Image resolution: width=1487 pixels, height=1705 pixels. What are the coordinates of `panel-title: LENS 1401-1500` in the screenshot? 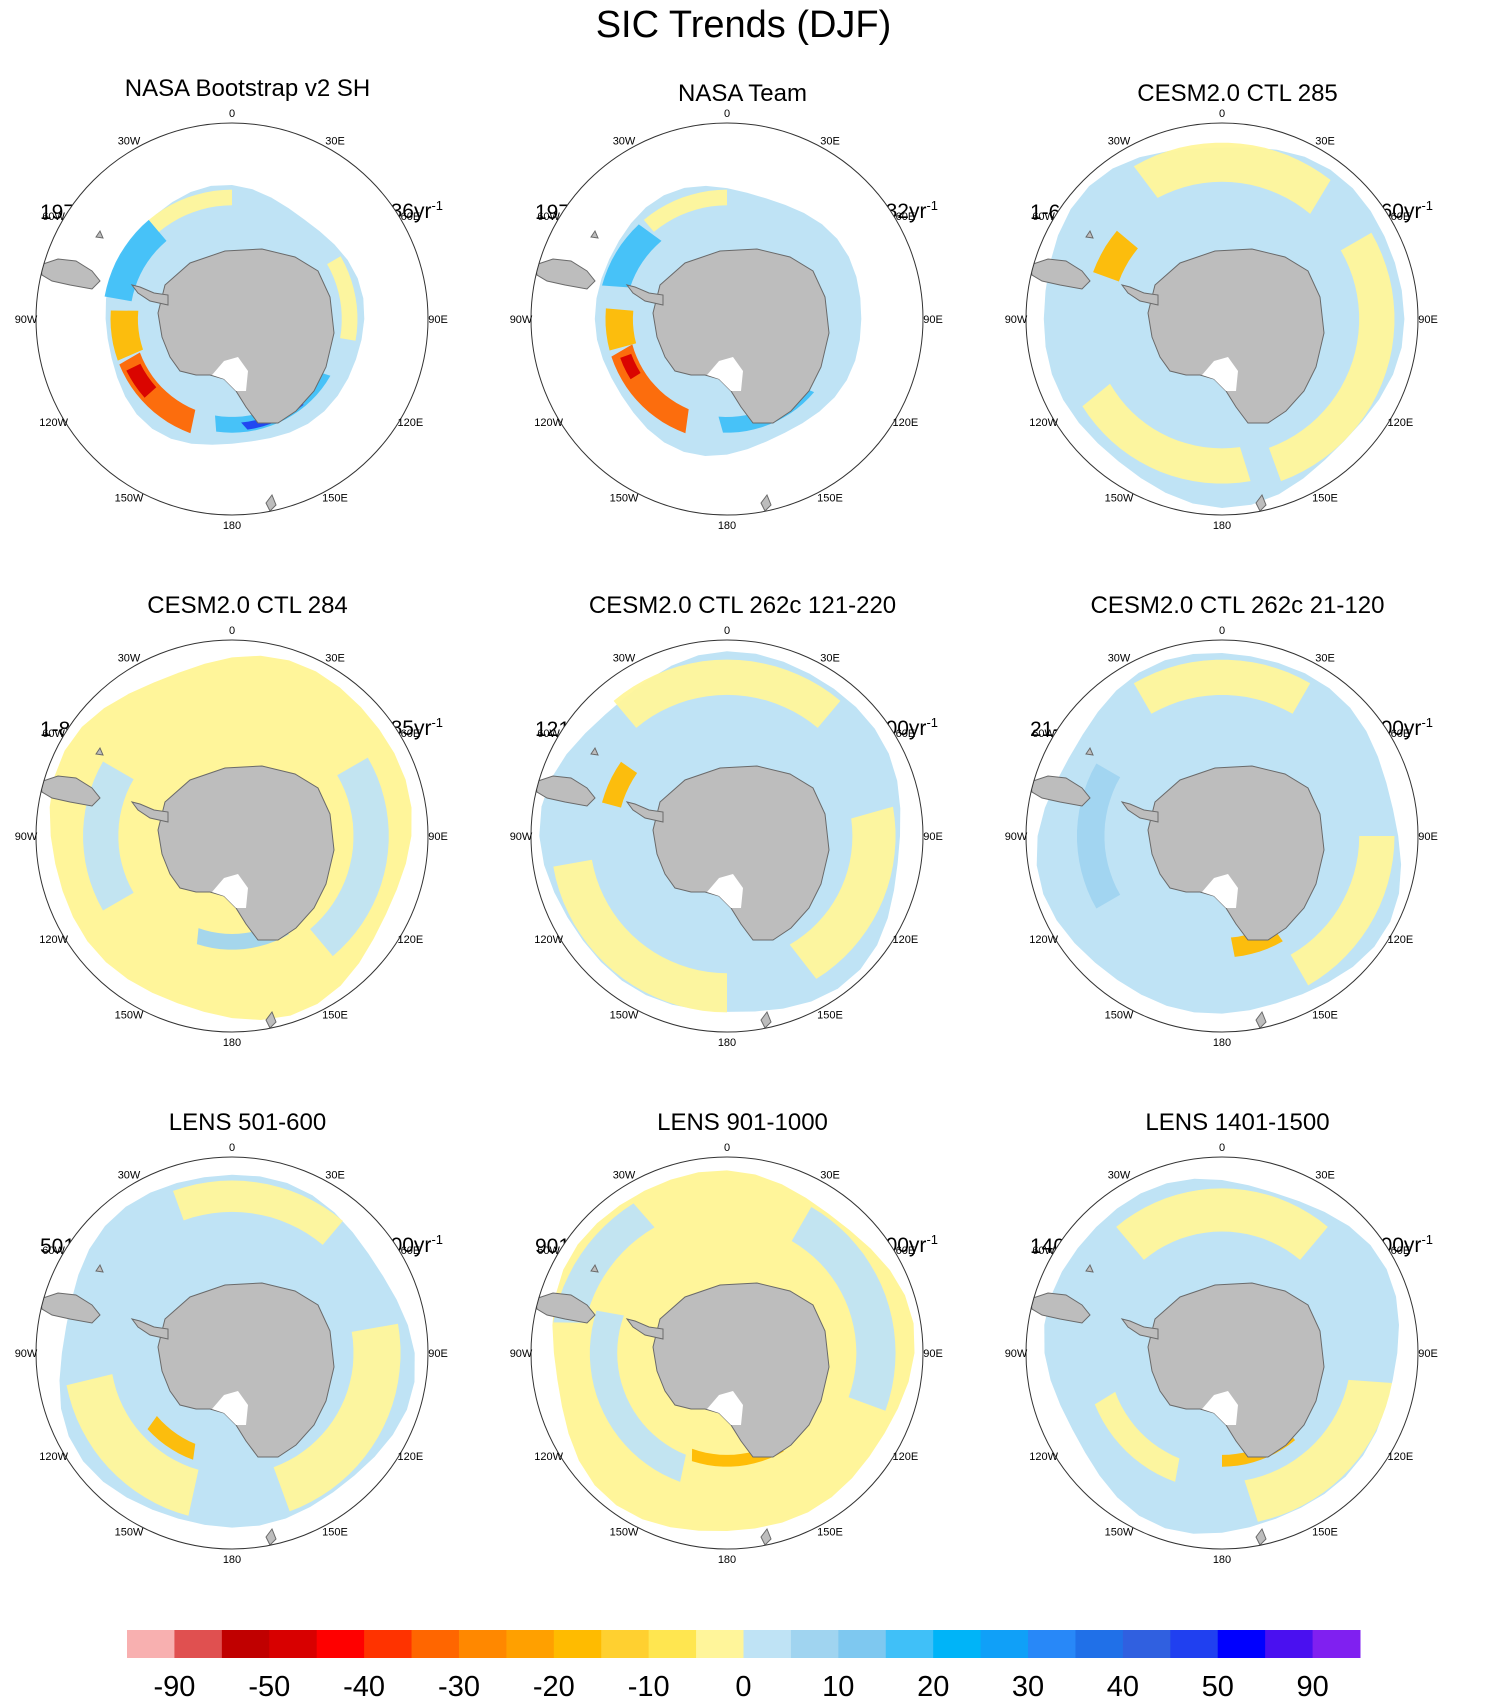 It's located at (1237, 1122).